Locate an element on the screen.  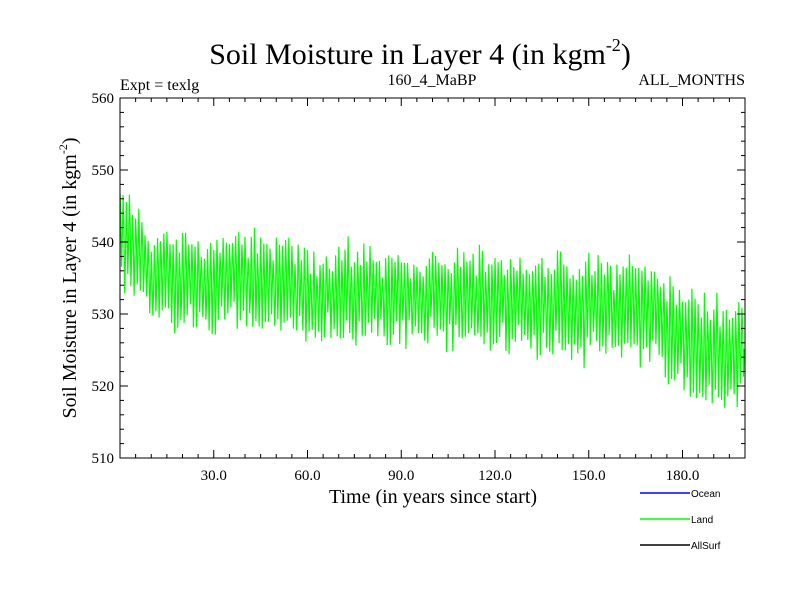
chart-title: Soil Moisture in Layer 4 (in kgm-2) is located at coordinates (420, 53).